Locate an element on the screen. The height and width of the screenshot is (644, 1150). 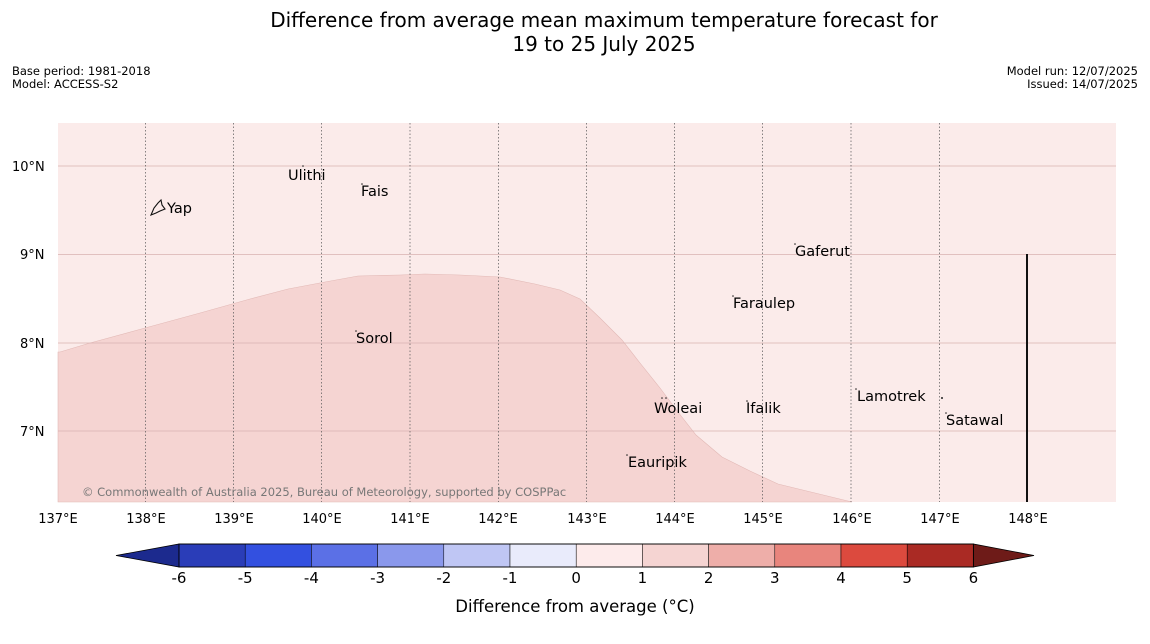
lon-label: 143°E is located at coordinates (587, 519).